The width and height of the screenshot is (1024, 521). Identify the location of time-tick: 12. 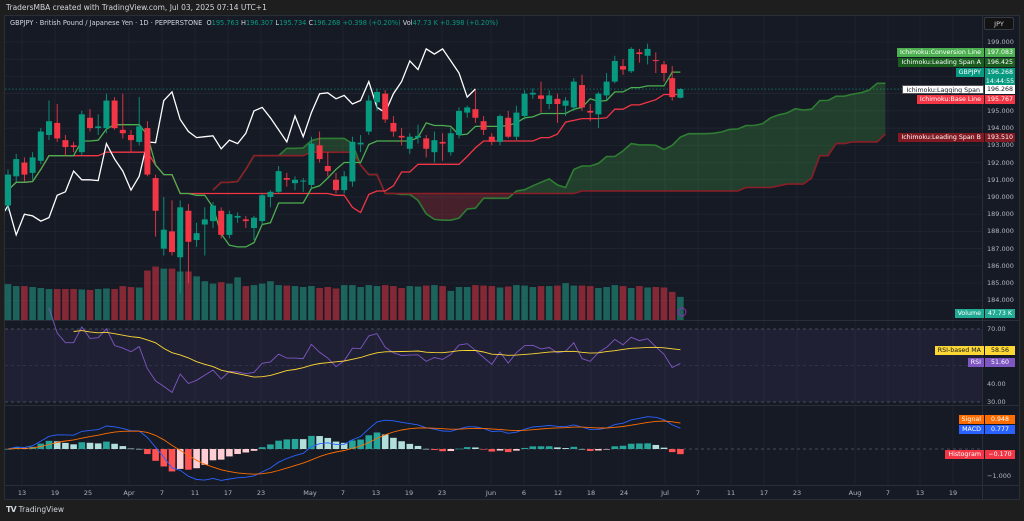
(558, 493).